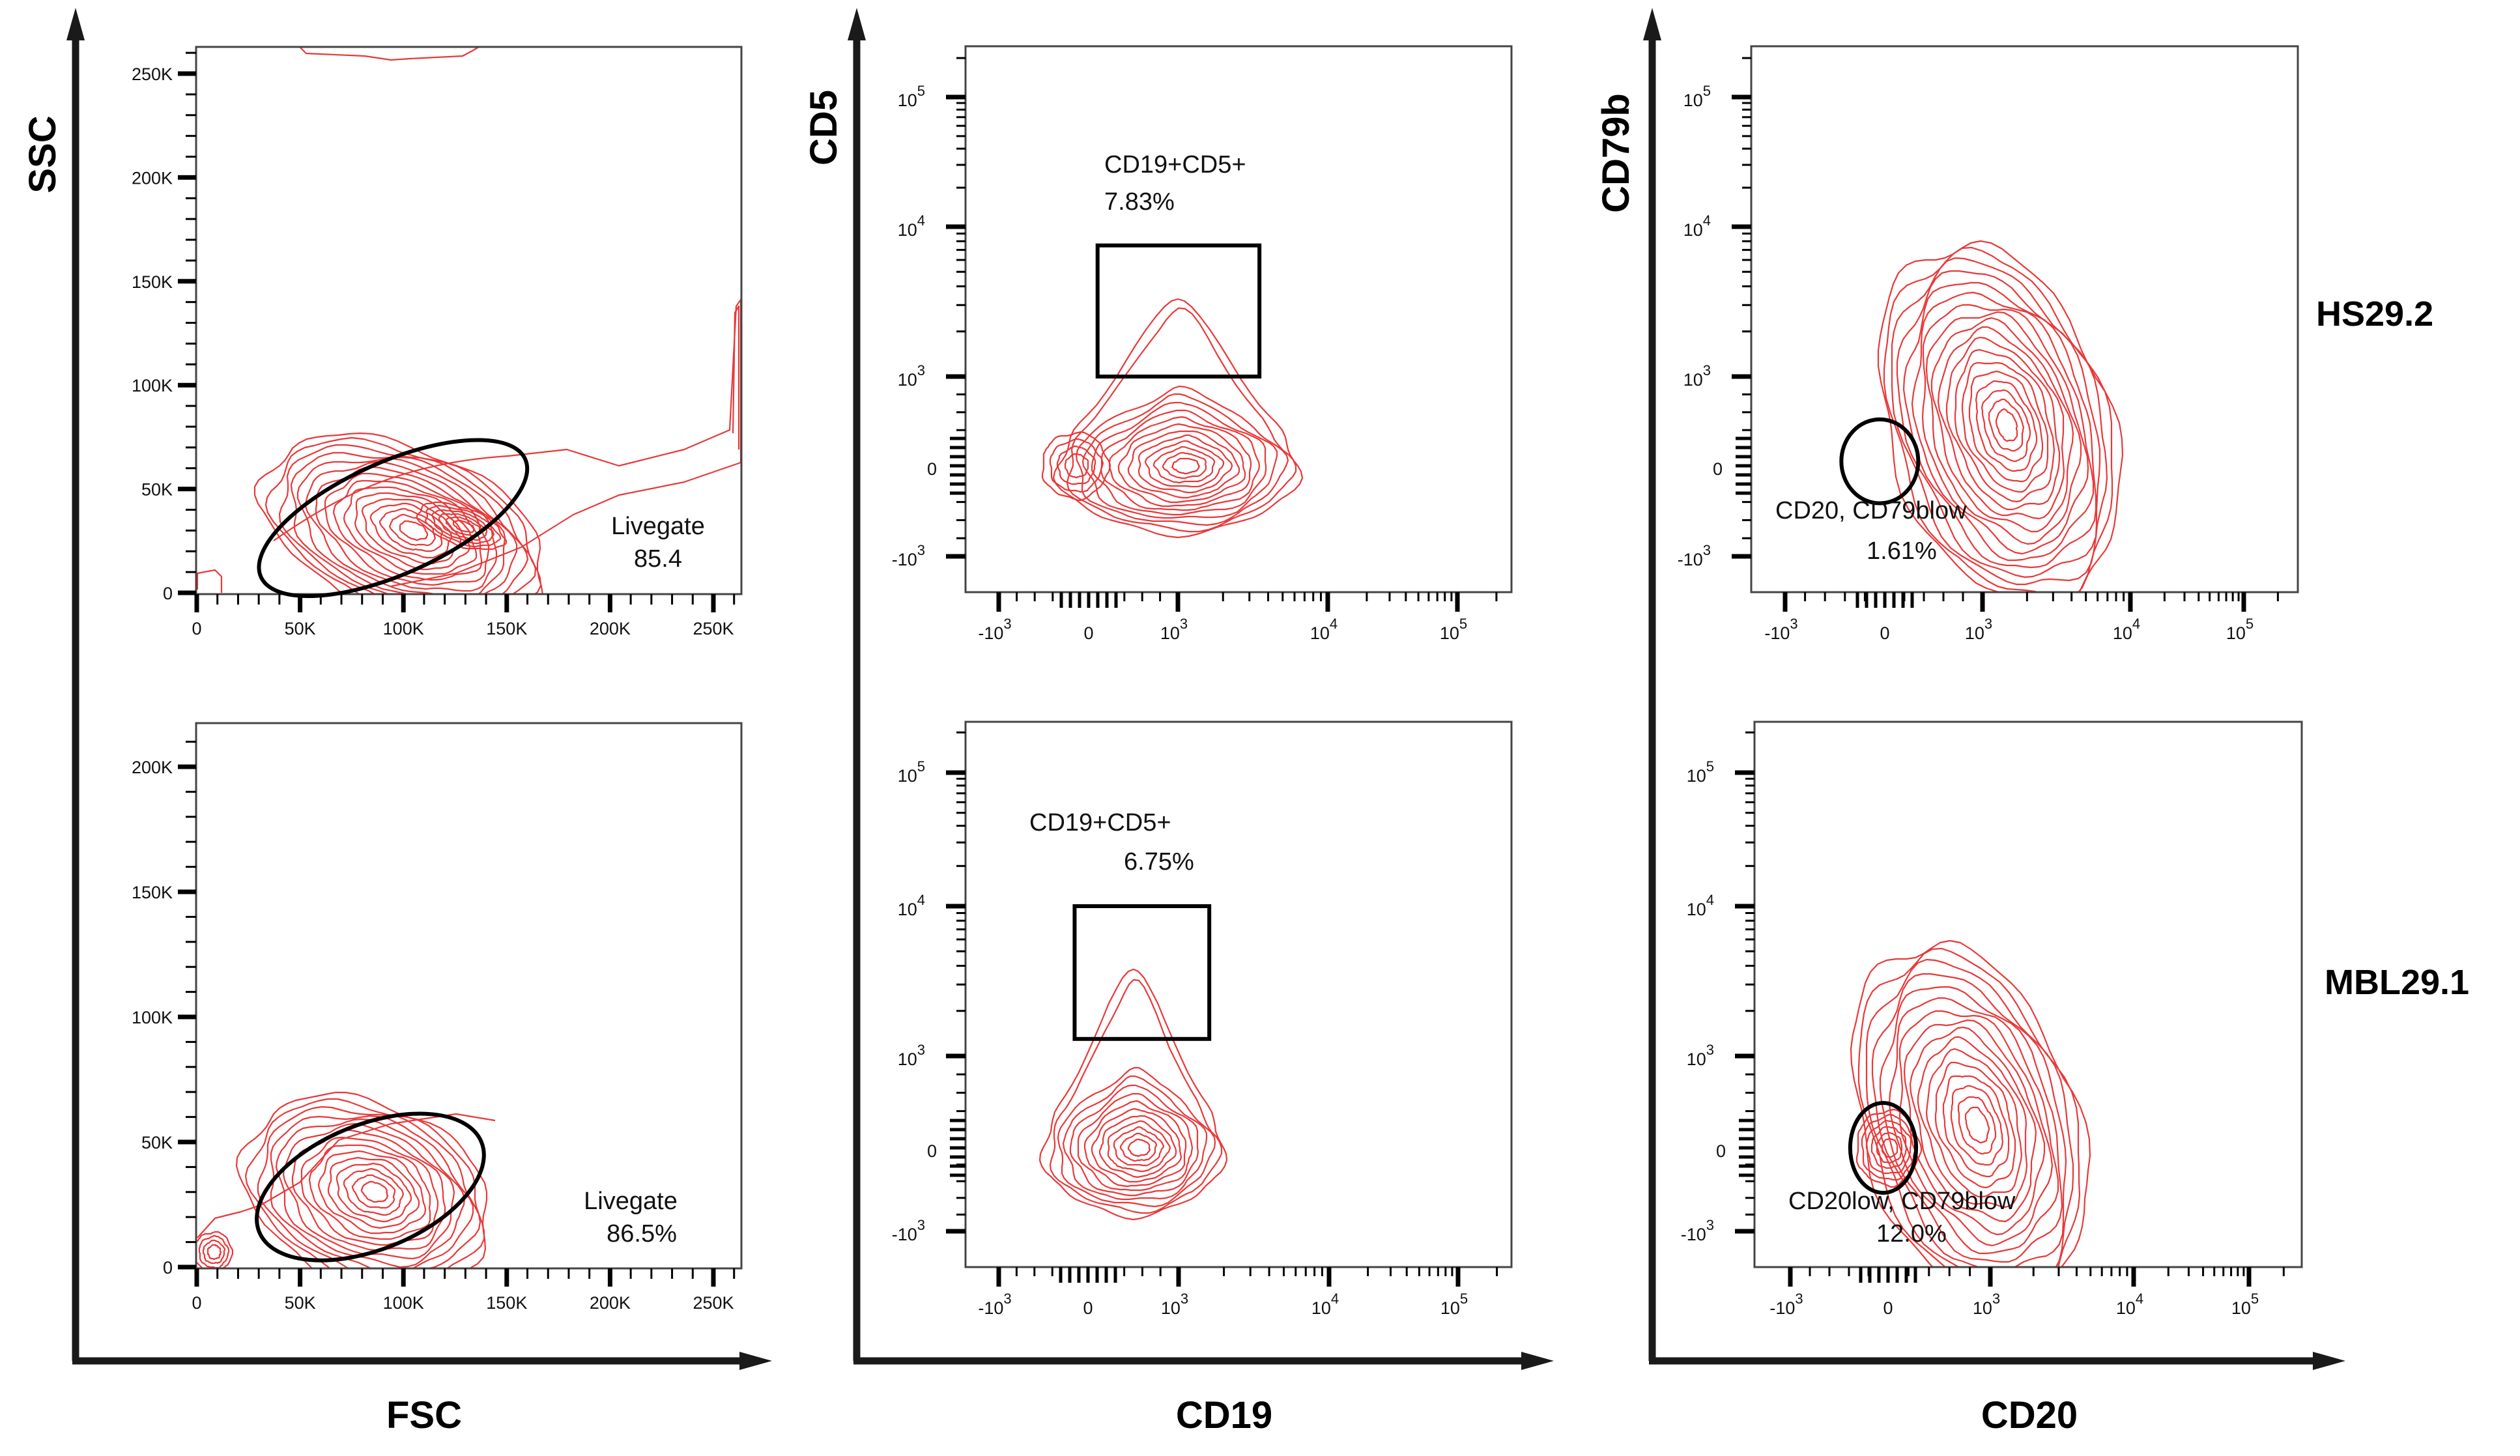 This screenshot has width=2520, height=1456. I want to click on gate-ellipse, so click(370, 1187).